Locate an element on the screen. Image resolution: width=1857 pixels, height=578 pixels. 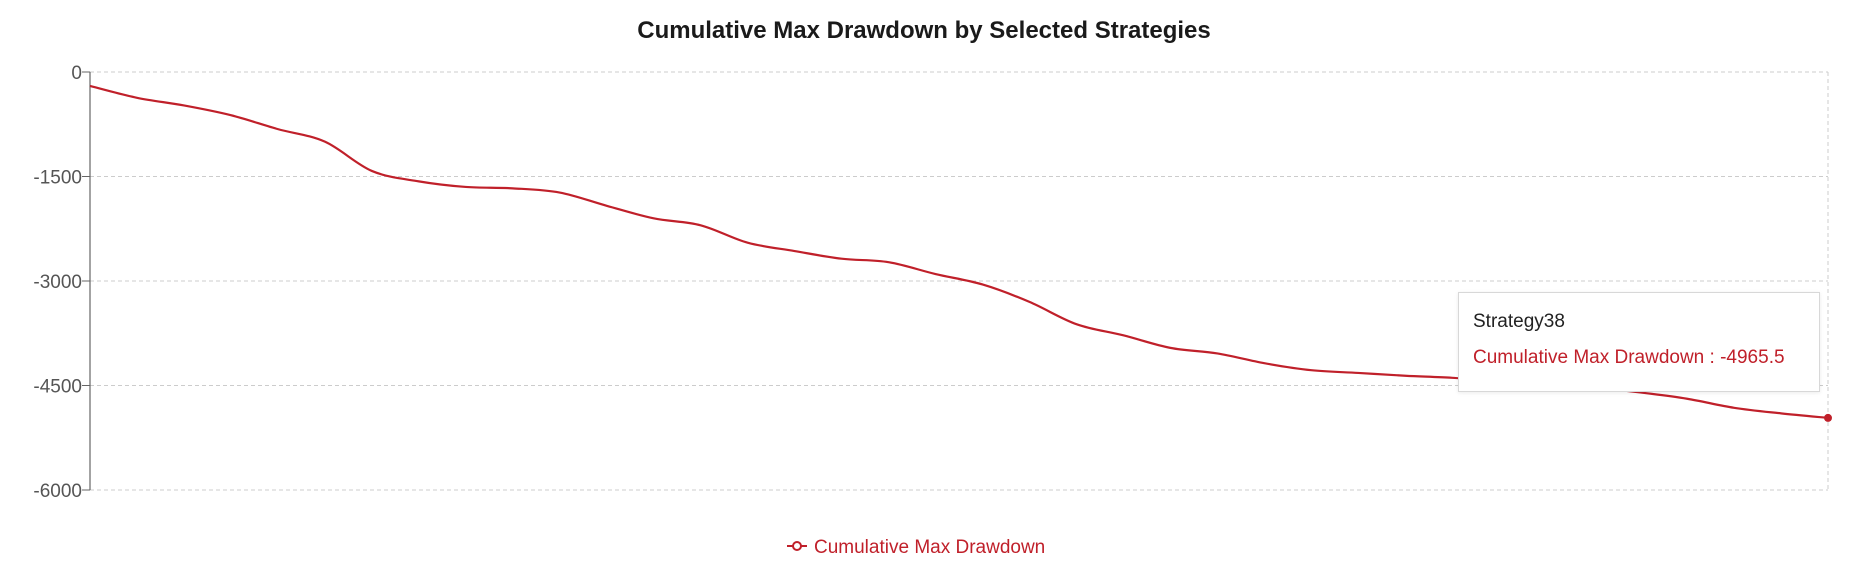
tooltip-value: -4965.5 is located at coordinates (1752, 357).